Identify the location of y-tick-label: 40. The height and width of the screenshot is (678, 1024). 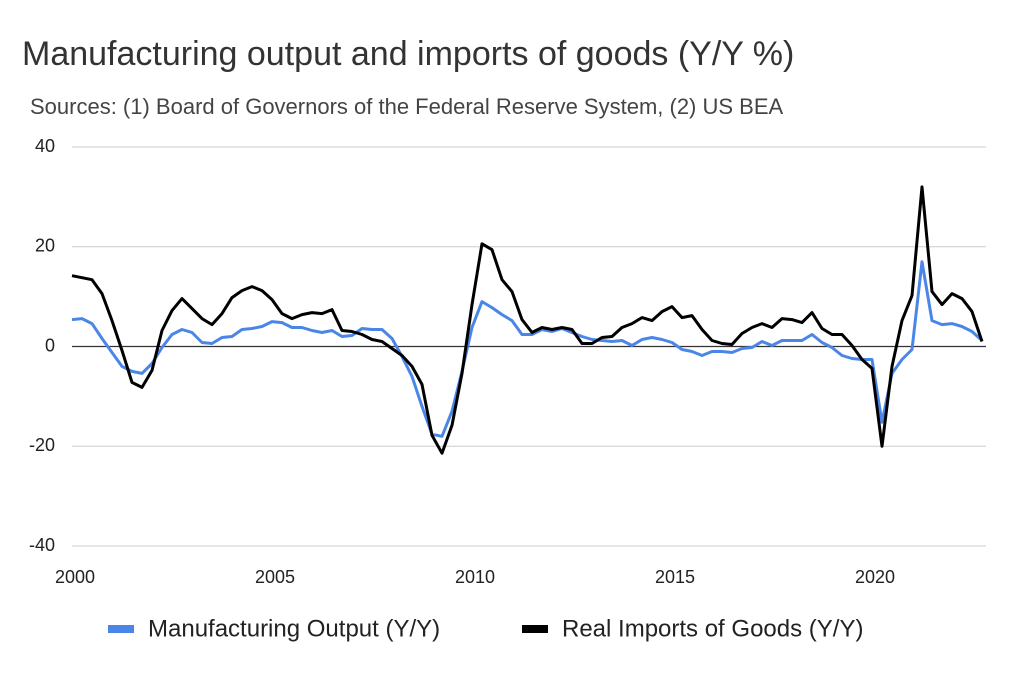
(45, 146).